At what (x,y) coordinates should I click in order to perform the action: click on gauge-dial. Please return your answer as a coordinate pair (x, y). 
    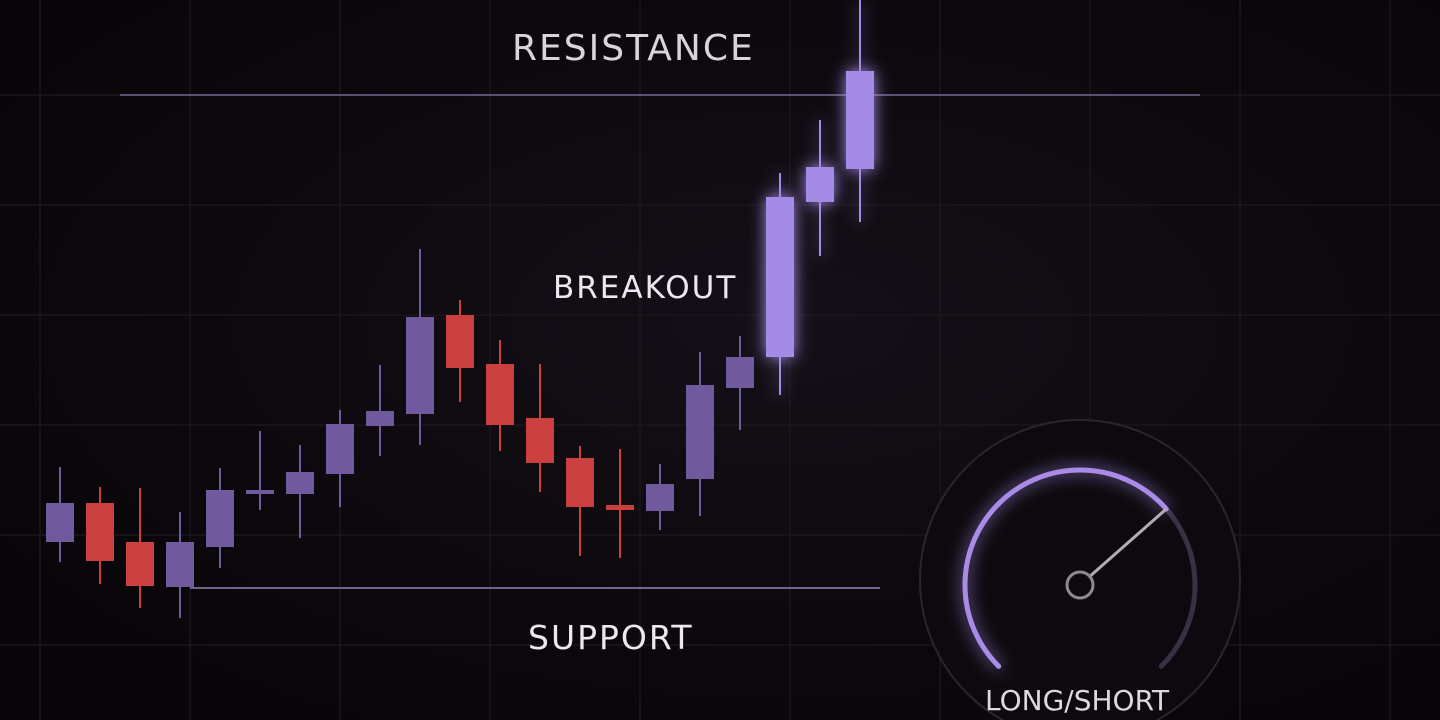
    Looking at the image, I should click on (1080, 569).